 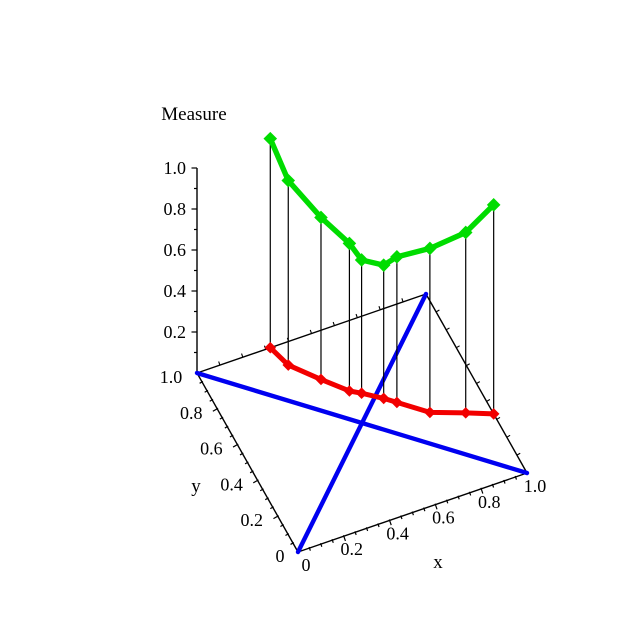 I want to click on z-tick-label: 0.6, so click(x=175, y=250).